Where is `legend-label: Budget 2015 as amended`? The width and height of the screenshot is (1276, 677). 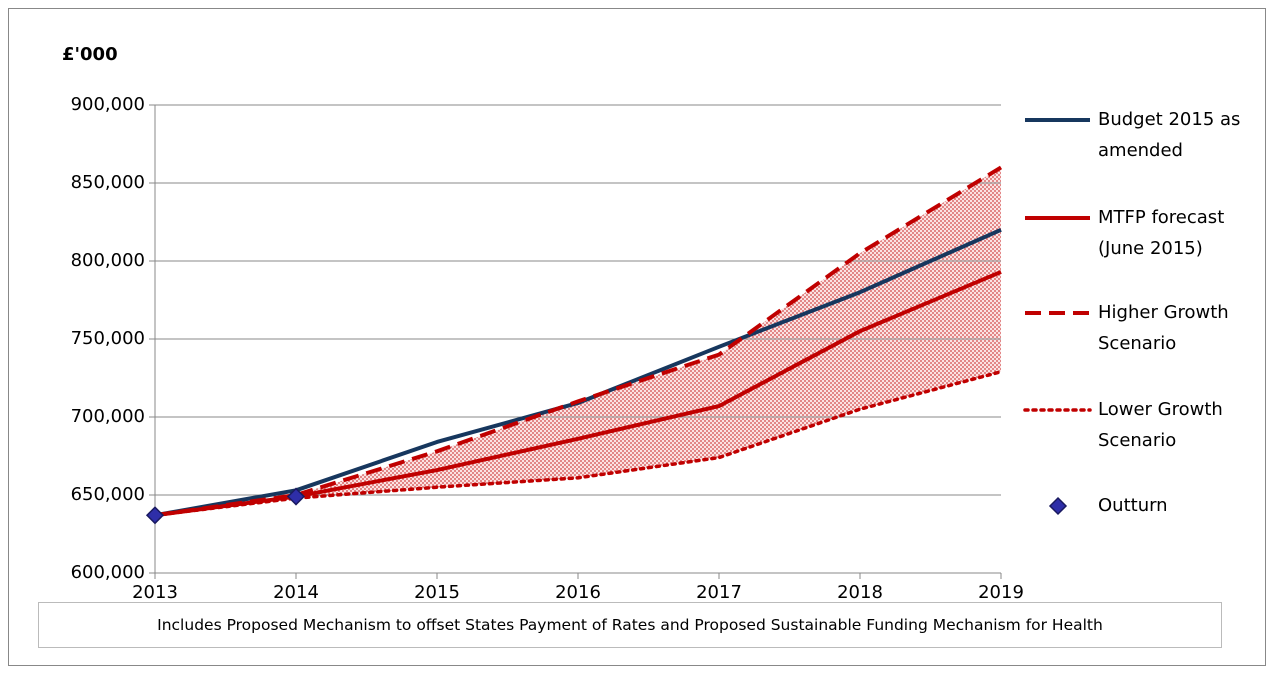
legend-label: Budget 2015 as amended is located at coordinates (1169, 135).